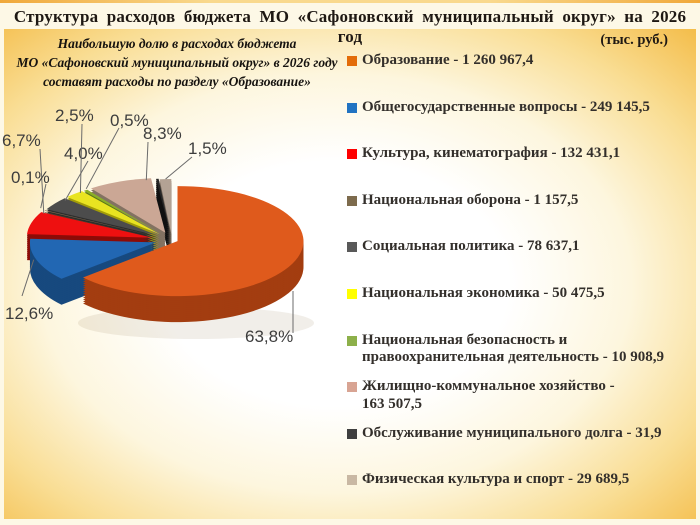 Image resolution: width=700 pixels, height=525 pixels. Describe the element at coordinates (634, 40) in the screenshot. I see `unit-note: (тыс. руб.)` at that location.